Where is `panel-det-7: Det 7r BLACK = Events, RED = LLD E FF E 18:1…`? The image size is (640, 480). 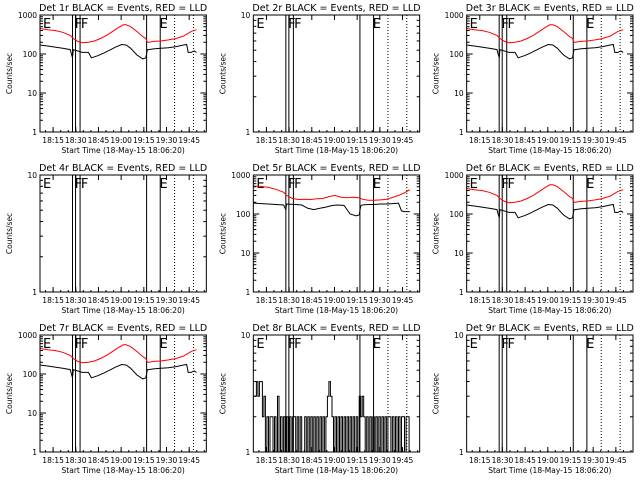 panel-det-7: Det 7r BLACK = Events, RED = LLD E FF E 18:1… is located at coordinates (106, 399).